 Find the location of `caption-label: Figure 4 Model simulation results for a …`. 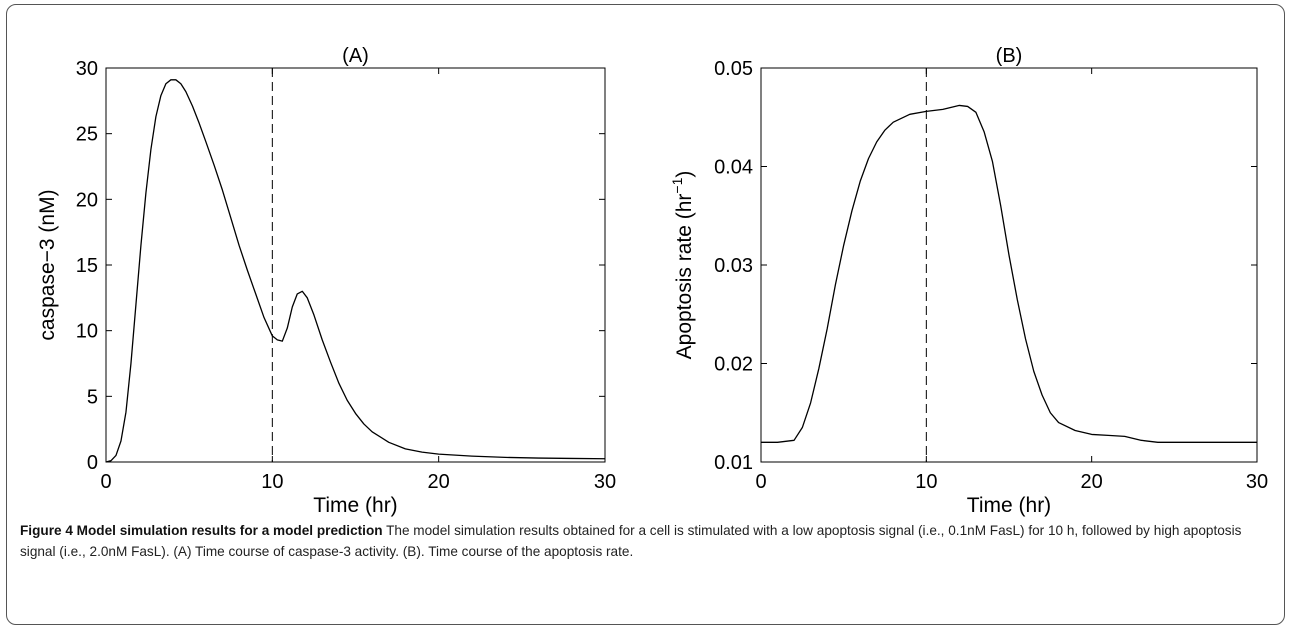

caption-label: Figure 4 Model simulation results for a … is located at coordinates (201, 530).